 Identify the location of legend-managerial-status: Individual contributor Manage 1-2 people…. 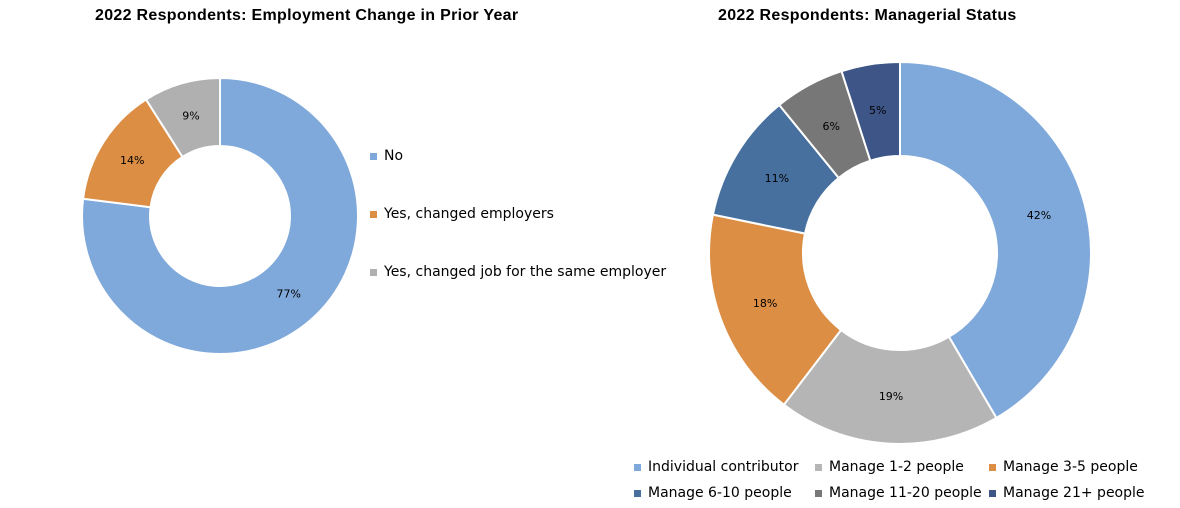
(904, 483).